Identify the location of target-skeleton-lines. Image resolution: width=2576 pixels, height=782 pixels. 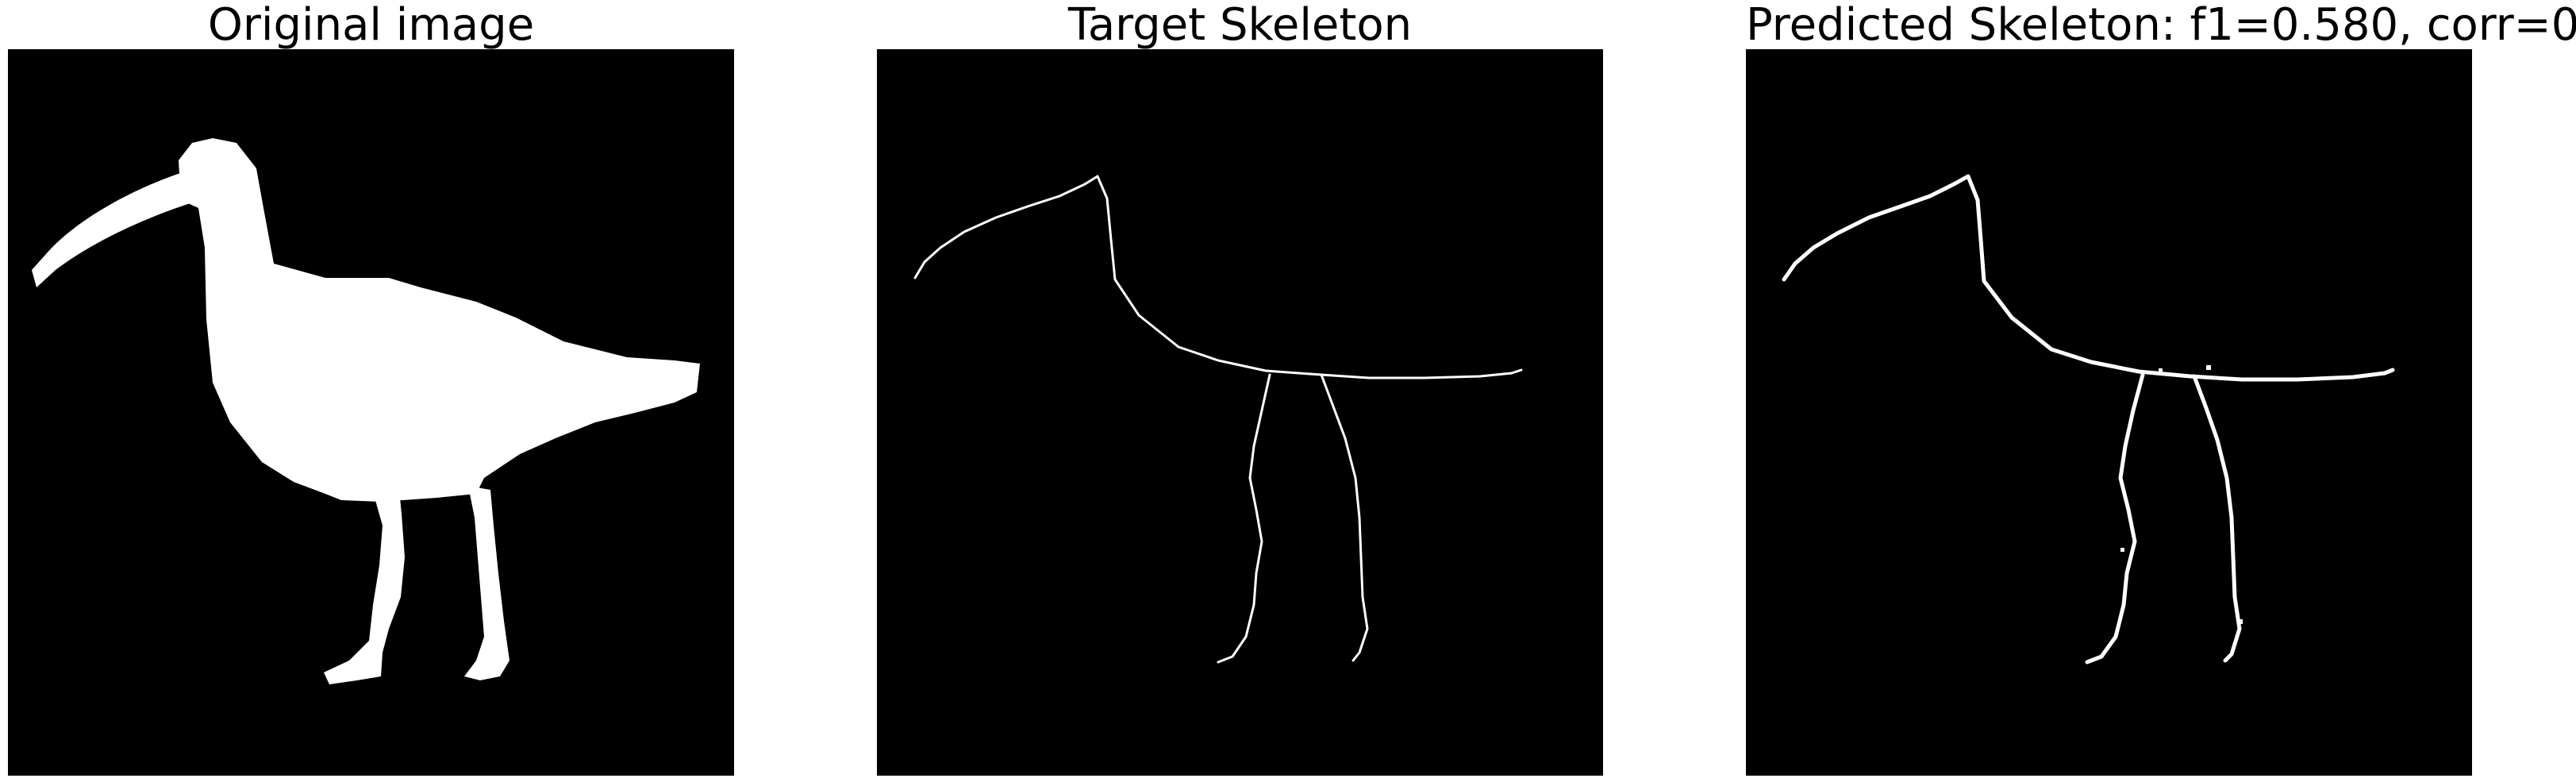
(1218, 419).